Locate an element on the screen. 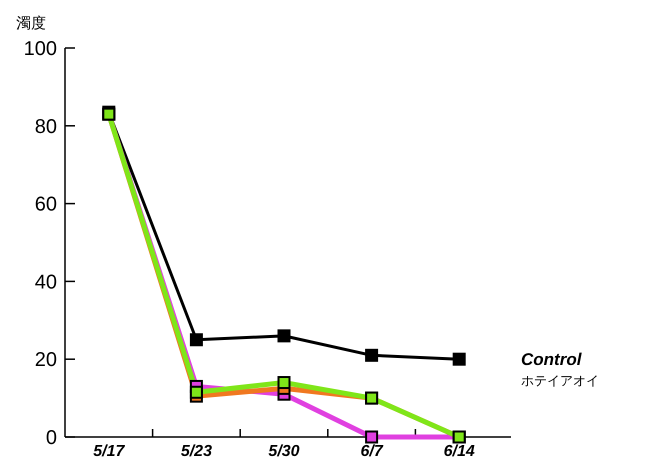 The height and width of the screenshot is (470, 656). x-tick-label: 6/14 is located at coordinates (459, 451).